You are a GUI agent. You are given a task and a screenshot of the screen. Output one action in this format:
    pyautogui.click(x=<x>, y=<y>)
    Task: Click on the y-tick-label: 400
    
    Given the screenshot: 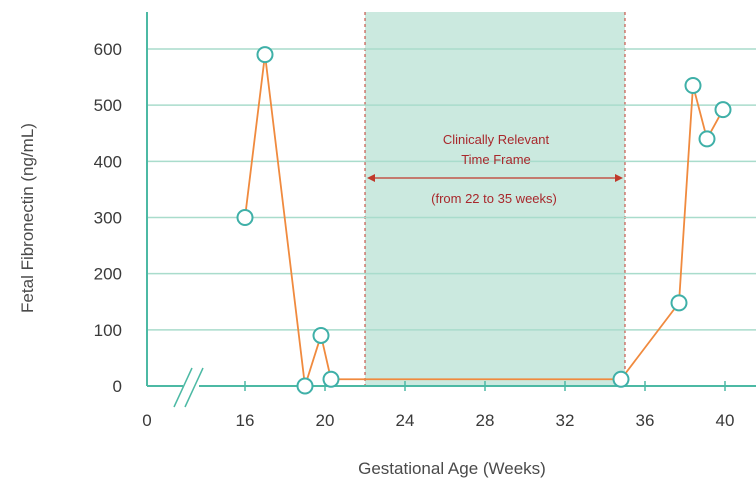 What is the action you would take?
    pyautogui.click(x=108, y=161)
    